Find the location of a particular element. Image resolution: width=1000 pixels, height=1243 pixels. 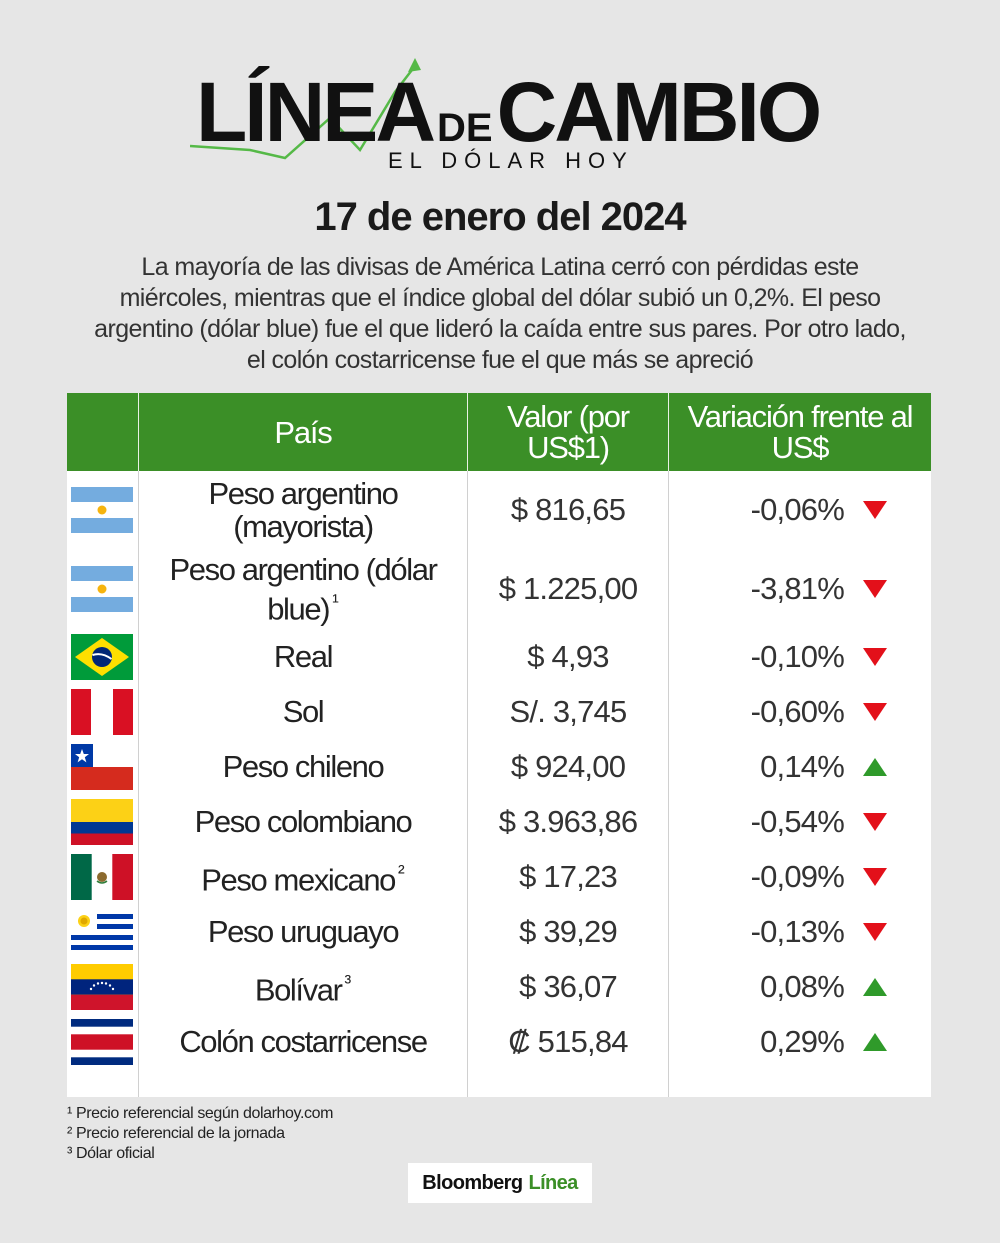

page-date: 17 de enero del 2024 is located at coordinates (500, 217).